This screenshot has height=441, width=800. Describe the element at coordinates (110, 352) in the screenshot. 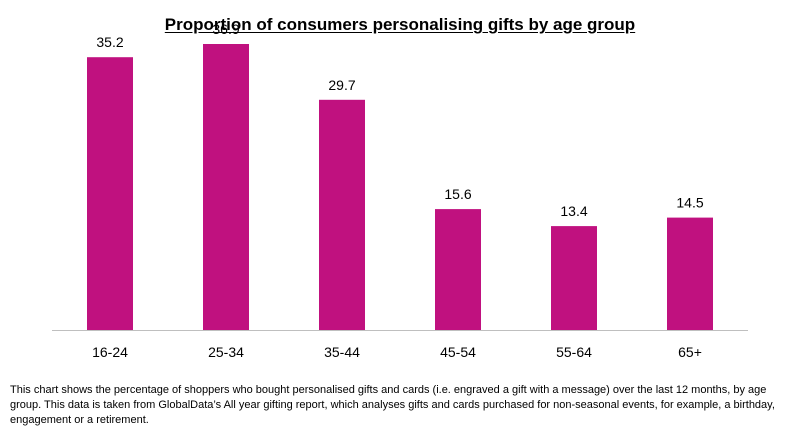

I see `x-tick-label-16-24: 16-24` at that location.